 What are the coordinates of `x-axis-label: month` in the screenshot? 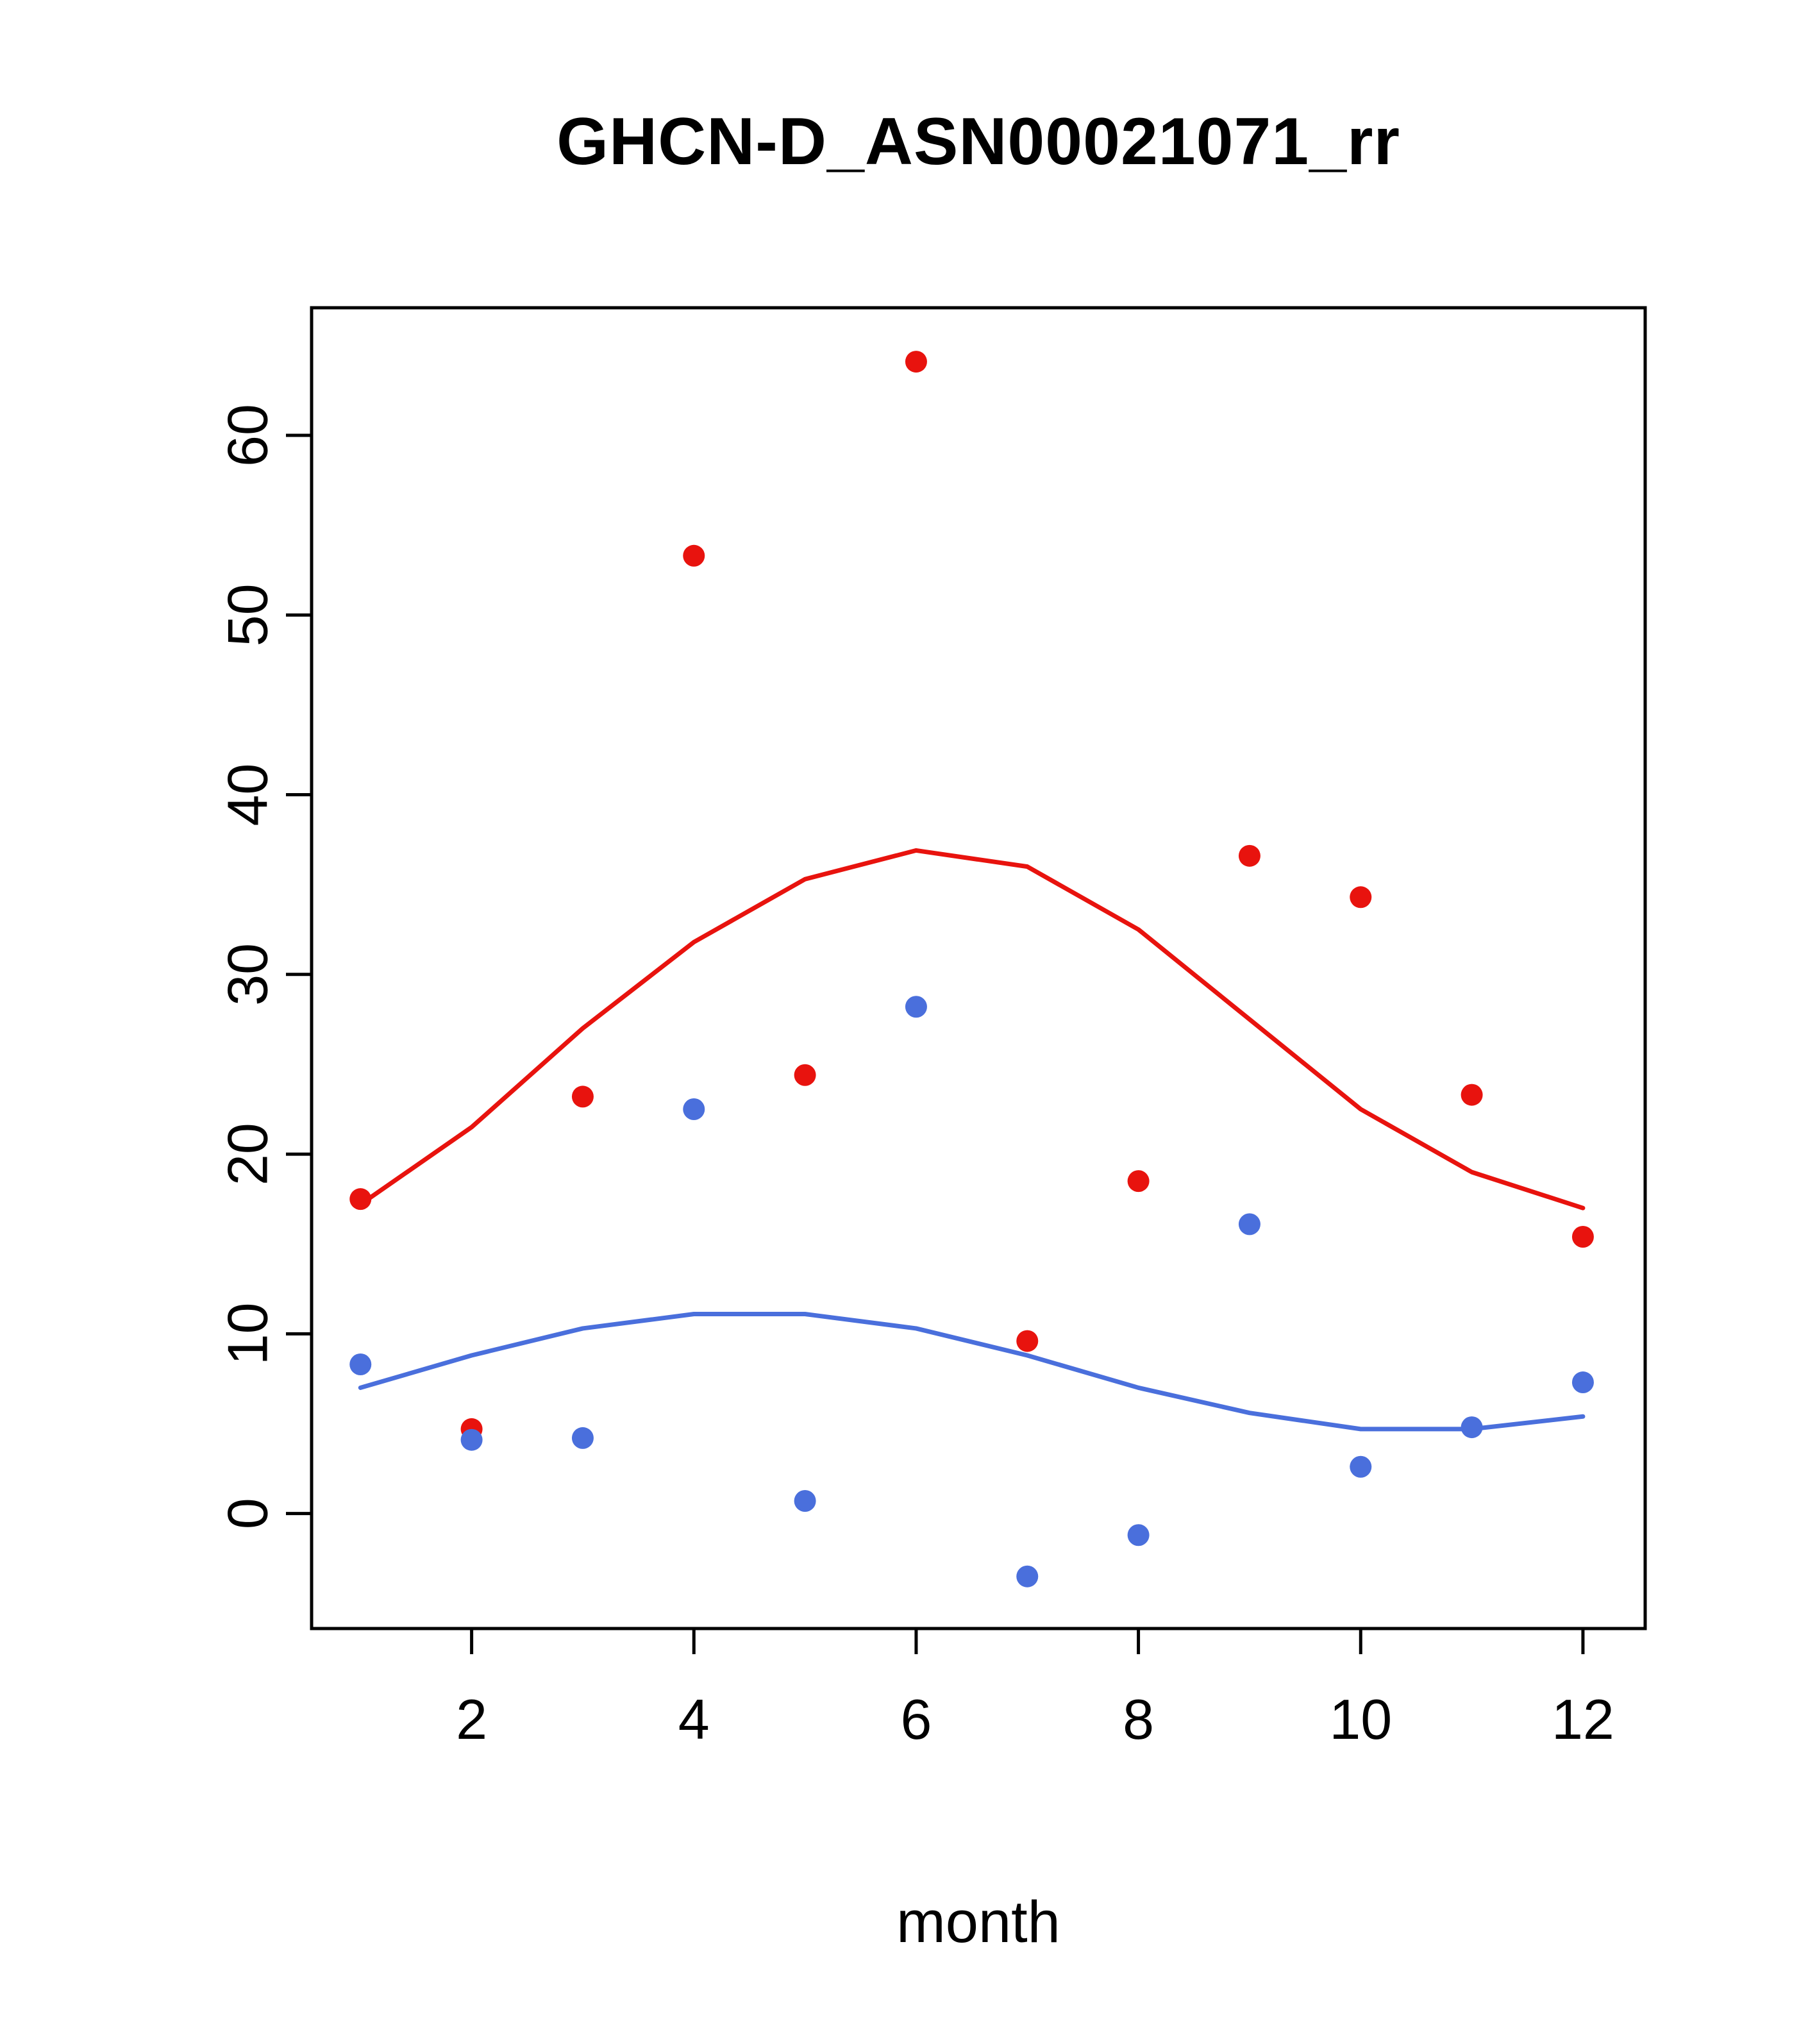 It's located at (978, 1922).